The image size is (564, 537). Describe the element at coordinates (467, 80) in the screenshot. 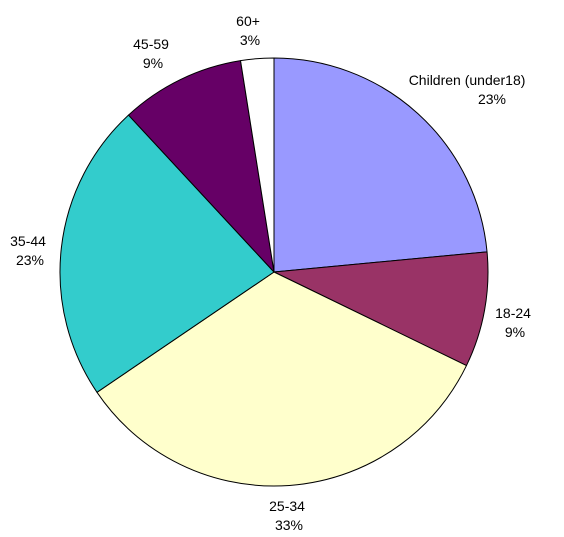

I see `slice-name-children: Children (under18)` at that location.